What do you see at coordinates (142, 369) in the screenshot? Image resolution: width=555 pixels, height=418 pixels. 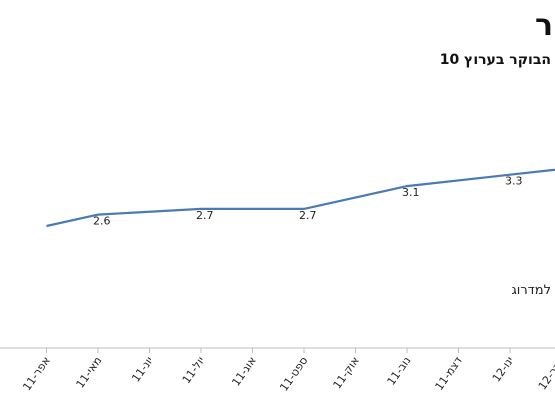 I see `x-tick-label: יונ-11` at bounding box center [142, 369].